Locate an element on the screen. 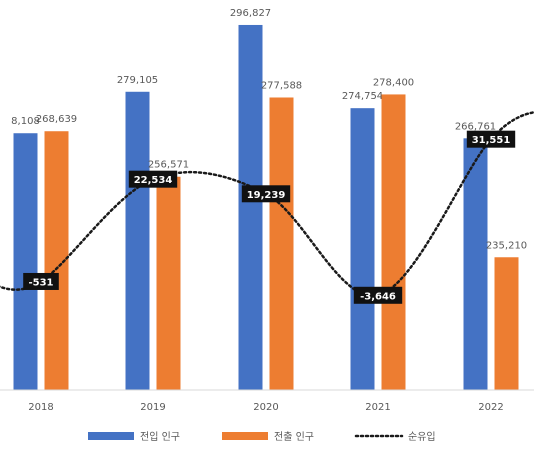 This screenshot has width=534, height=462. net-label-2021: -3,646 is located at coordinates (378, 296).